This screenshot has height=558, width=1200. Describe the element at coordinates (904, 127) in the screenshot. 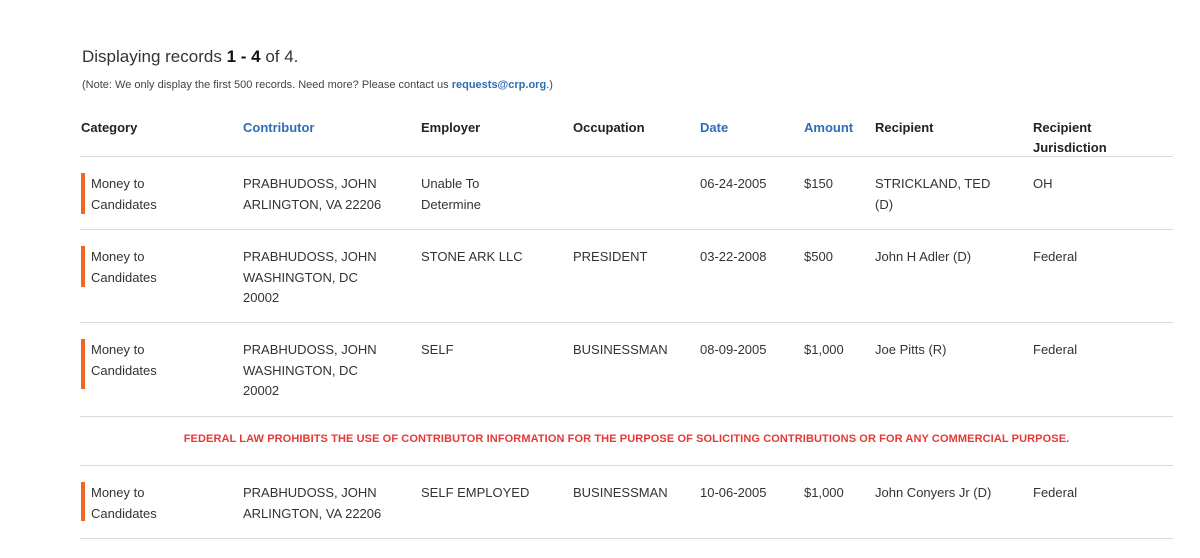

I see `header-recipient: Recipient` at that location.